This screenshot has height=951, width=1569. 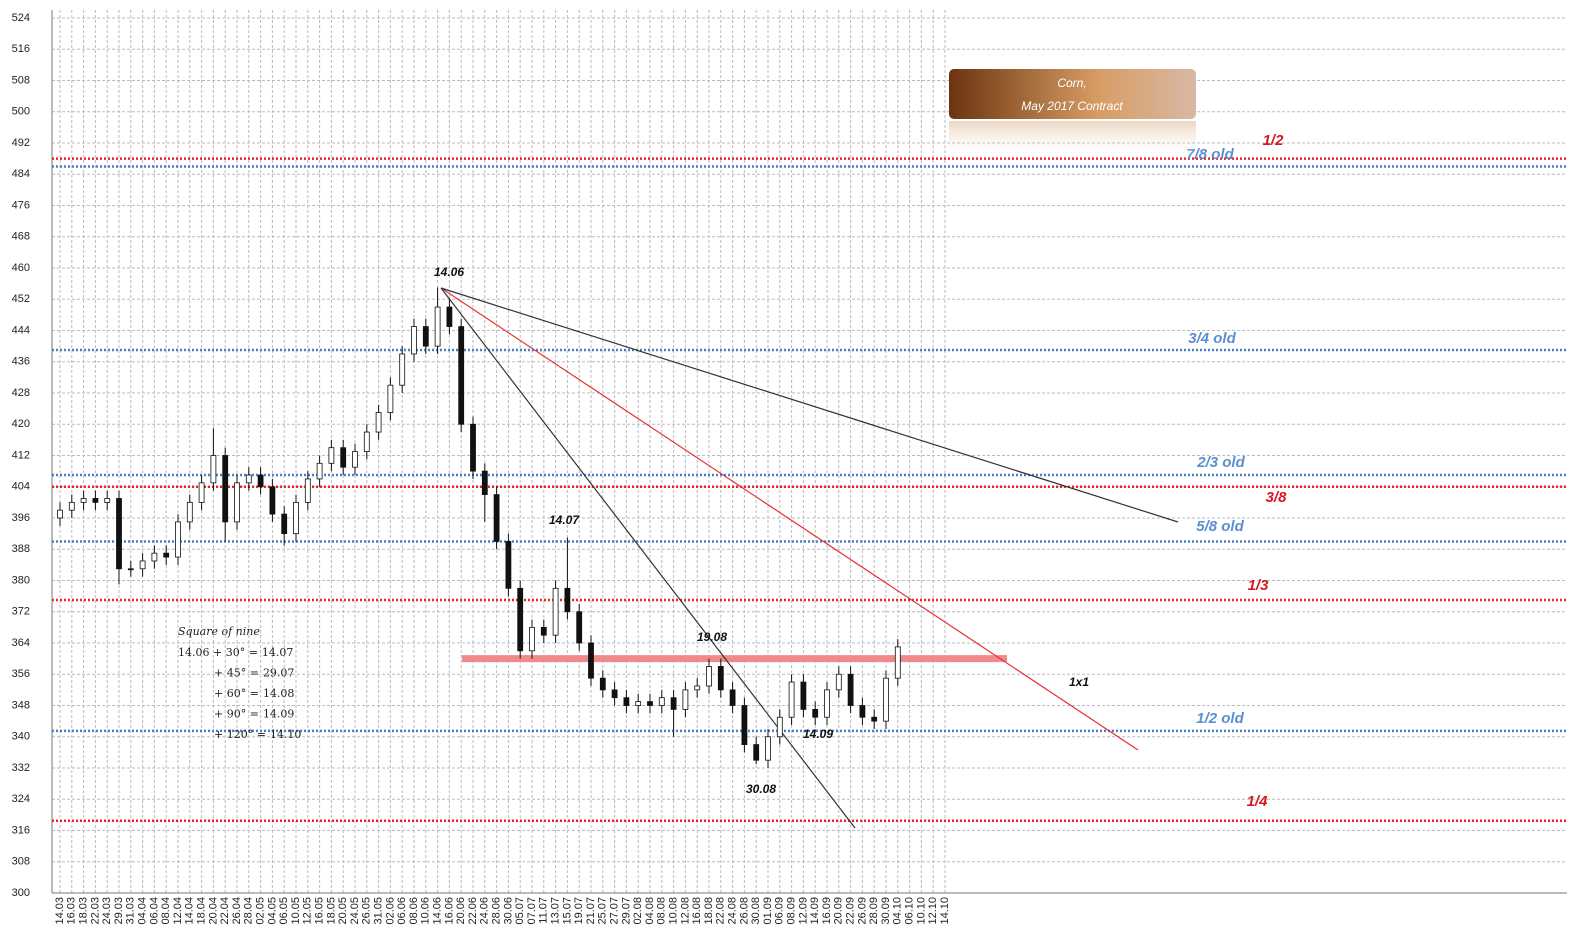 I want to click on x-tick-label: 31.03, so click(x=131, y=911).